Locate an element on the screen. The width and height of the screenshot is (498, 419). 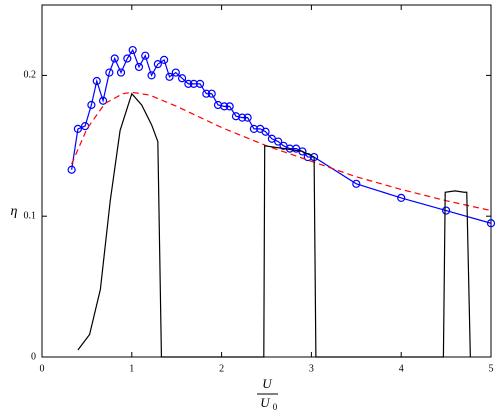
x-tick-label: 5 is located at coordinates (491, 368).